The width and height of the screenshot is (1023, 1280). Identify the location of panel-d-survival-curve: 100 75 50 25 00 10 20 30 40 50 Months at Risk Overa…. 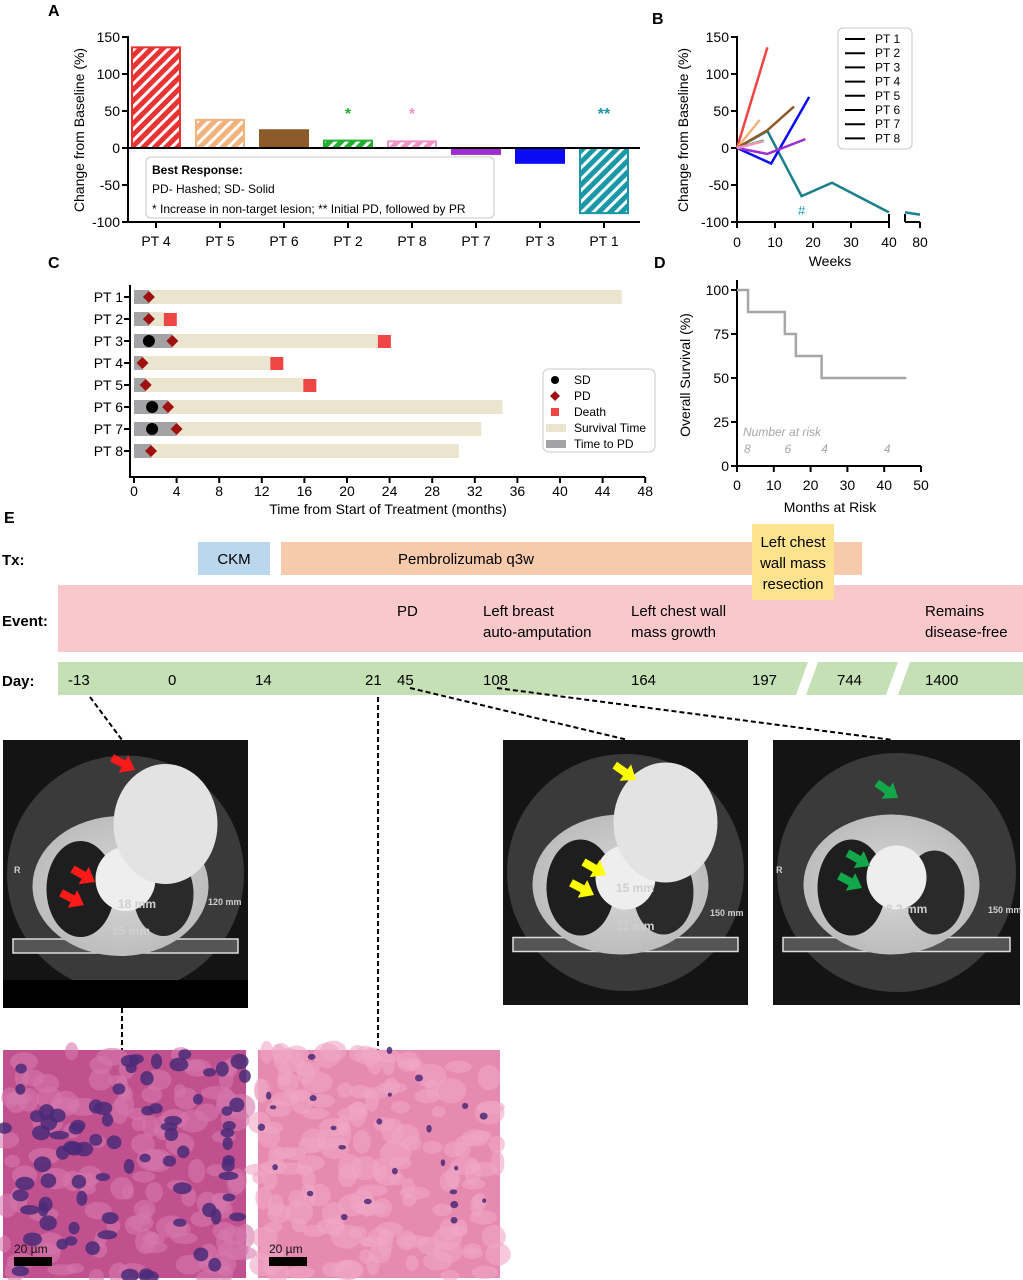
(803, 397).